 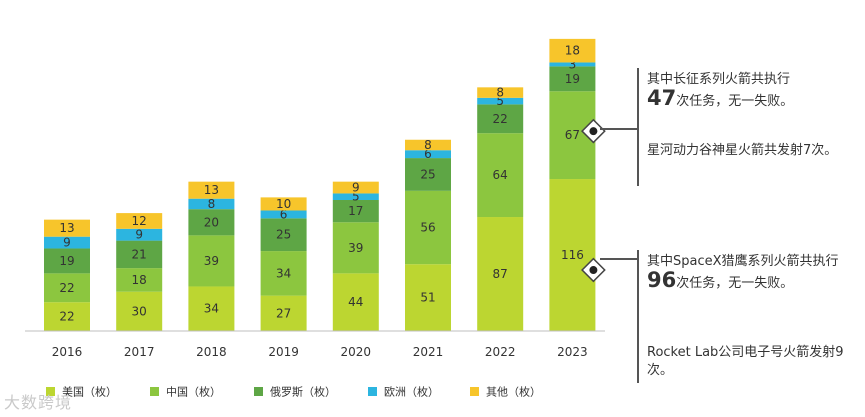 I want to click on data-label-2020-s3: 5, so click(x=356, y=197).